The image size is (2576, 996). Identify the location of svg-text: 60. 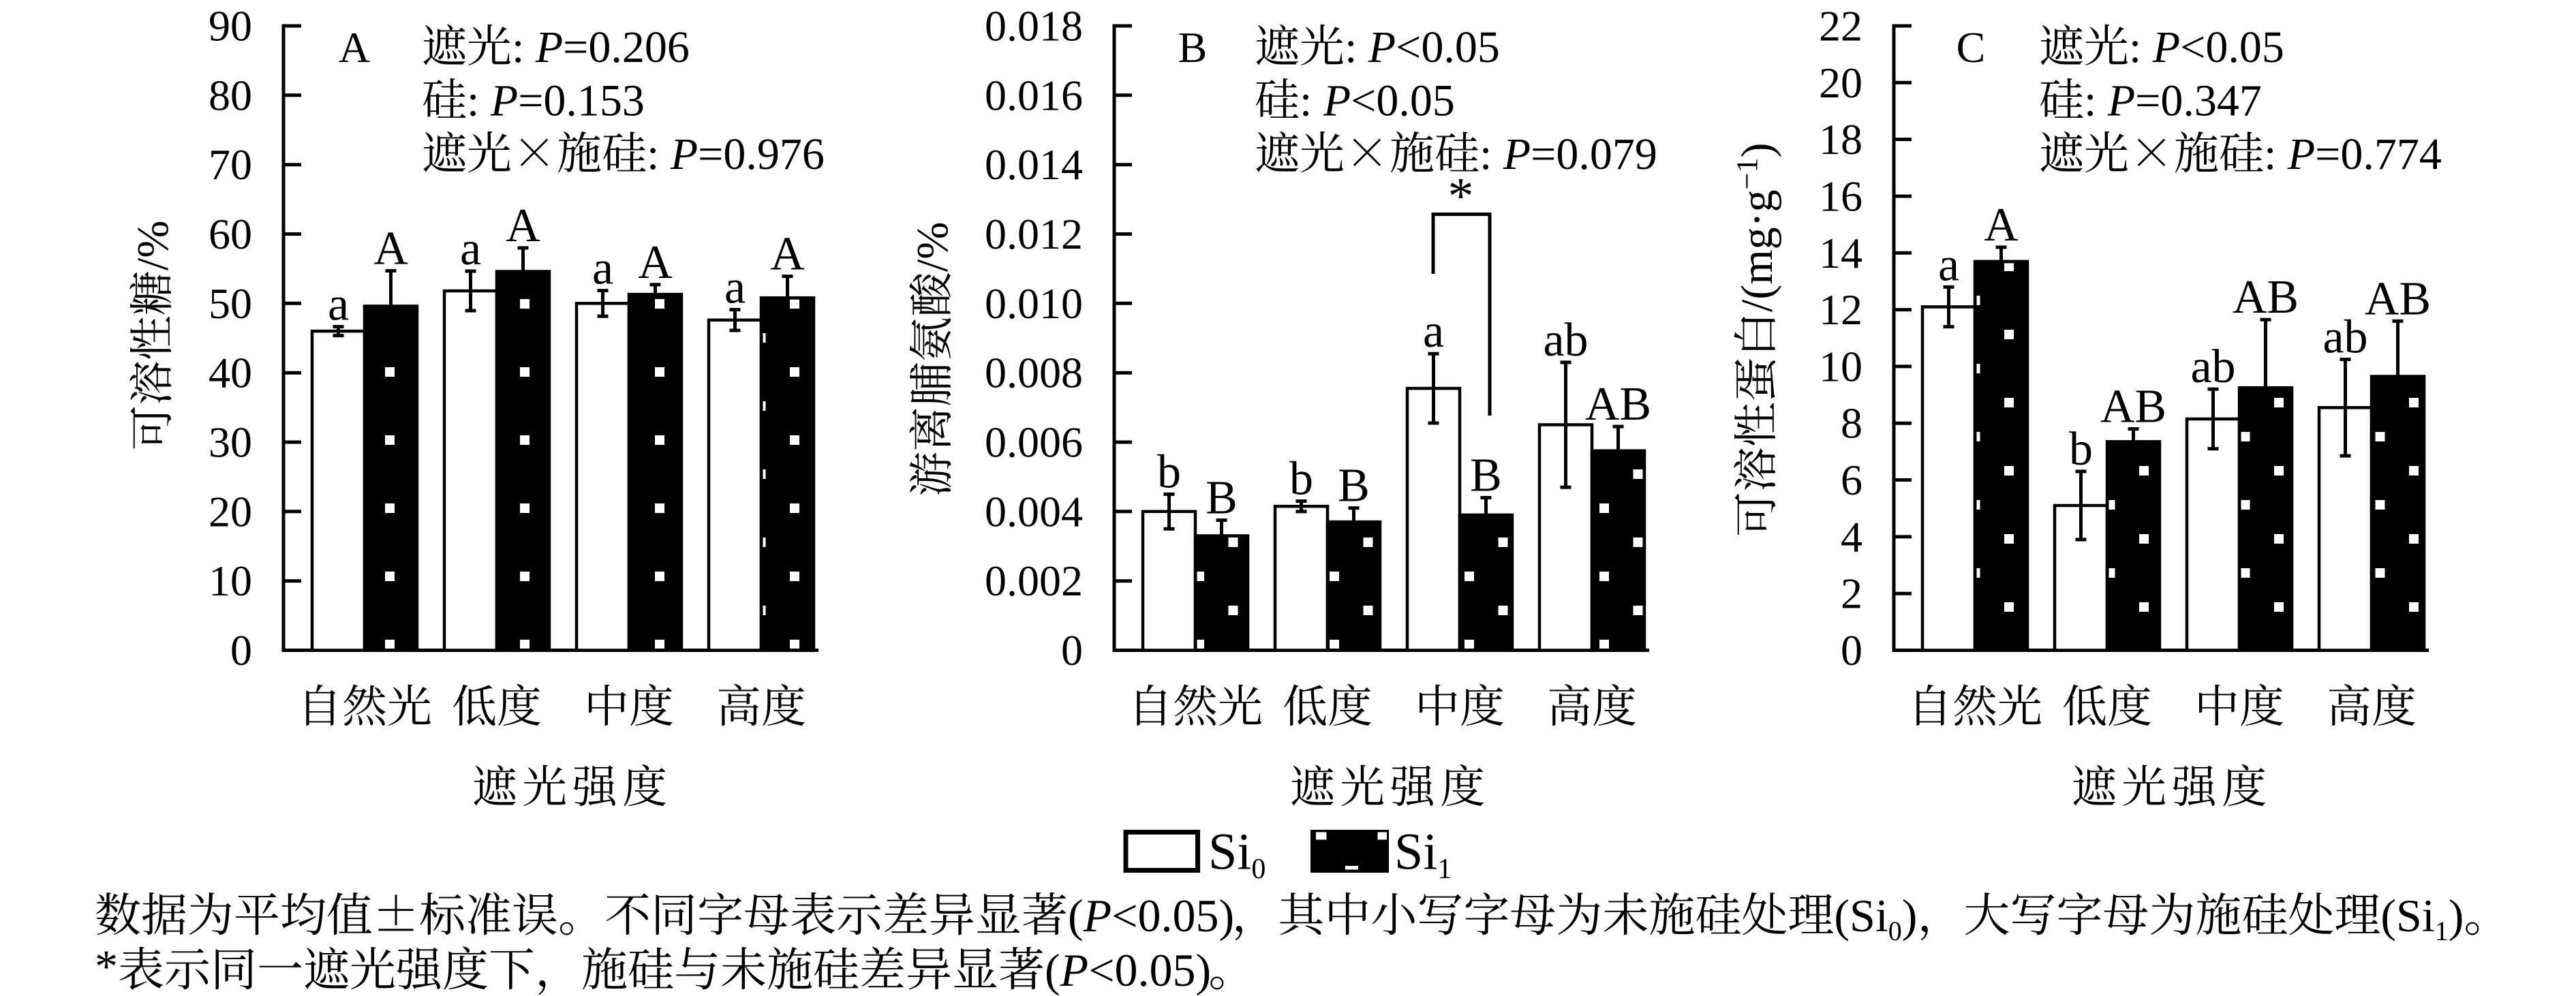
(230, 234).